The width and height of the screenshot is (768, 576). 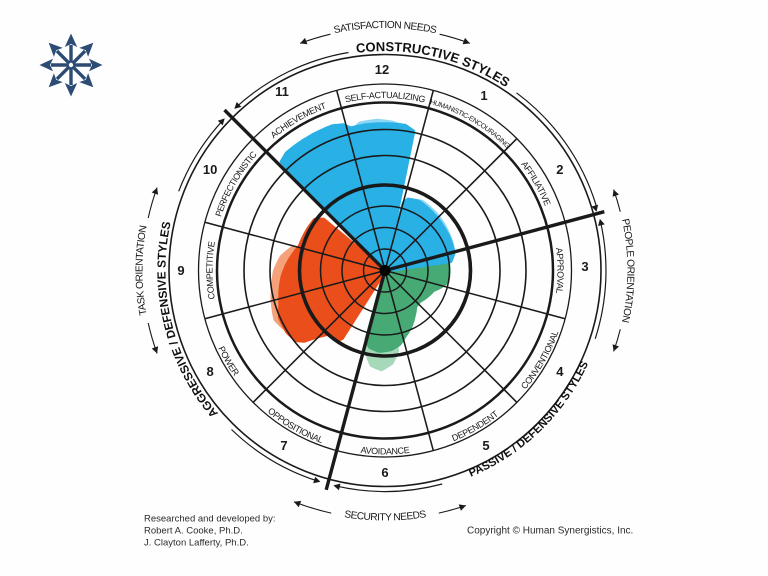 What do you see at coordinates (560, 371) in the screenshot?
I see `svg-text: 4` at bounding box center [560, 371].